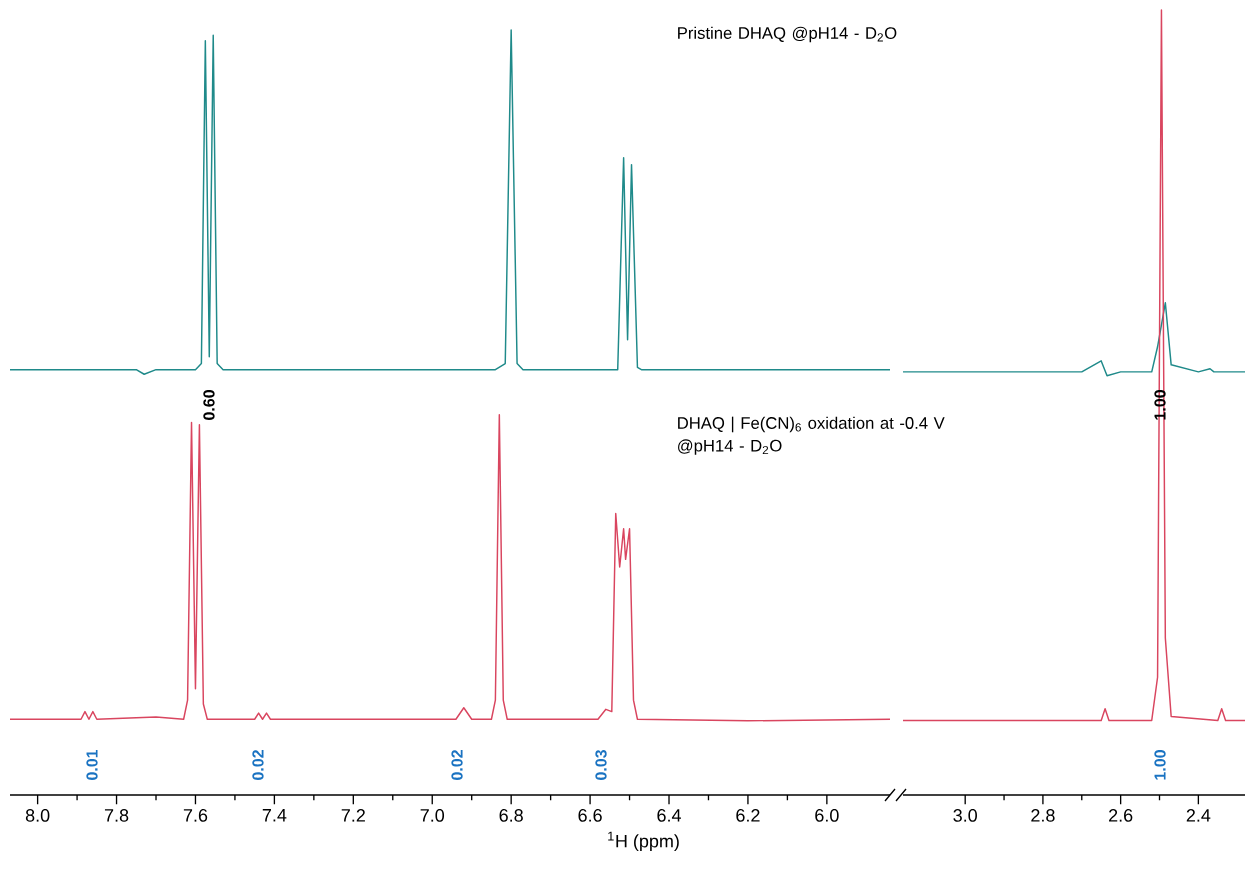 Image resolution: width=1248 pixels, height=869 pixels. I want to click on x-tick-label: 7.2, so click(353, 815).